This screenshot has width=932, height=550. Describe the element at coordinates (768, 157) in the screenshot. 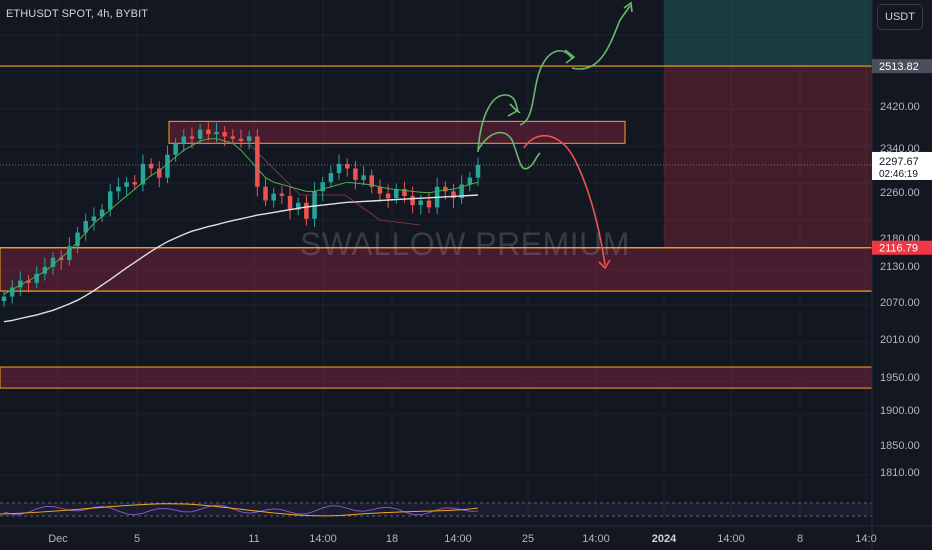

I see `loss-zone` at that location.